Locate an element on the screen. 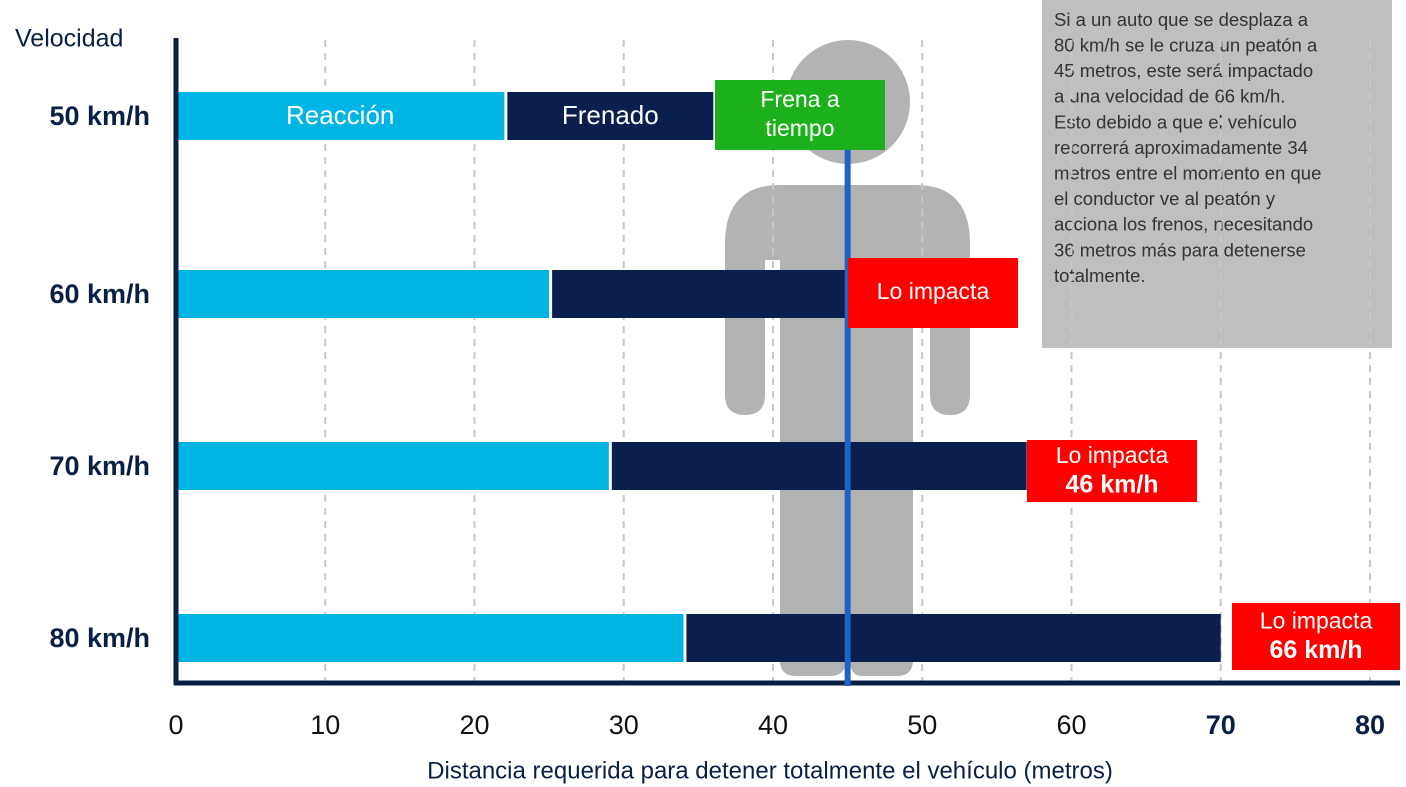 This screenshot has width=1406, height=787. x-tick-label: 80 is located at coordinates (1370, 725).